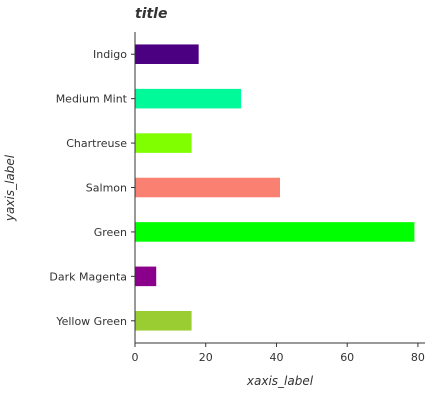 This screenshot has height=400, width=439. What do you see at coordinates (206, 357) in the screenshot?
I see `x-tick-label: 20` at bounding box center [206, 357].